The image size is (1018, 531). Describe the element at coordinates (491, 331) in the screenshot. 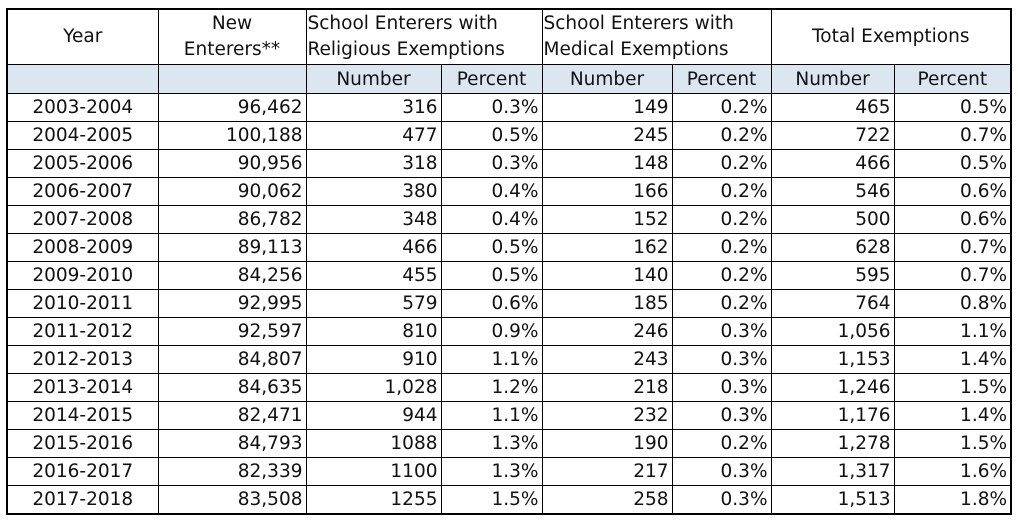

I see `value-cell: 0.9%` at that location.